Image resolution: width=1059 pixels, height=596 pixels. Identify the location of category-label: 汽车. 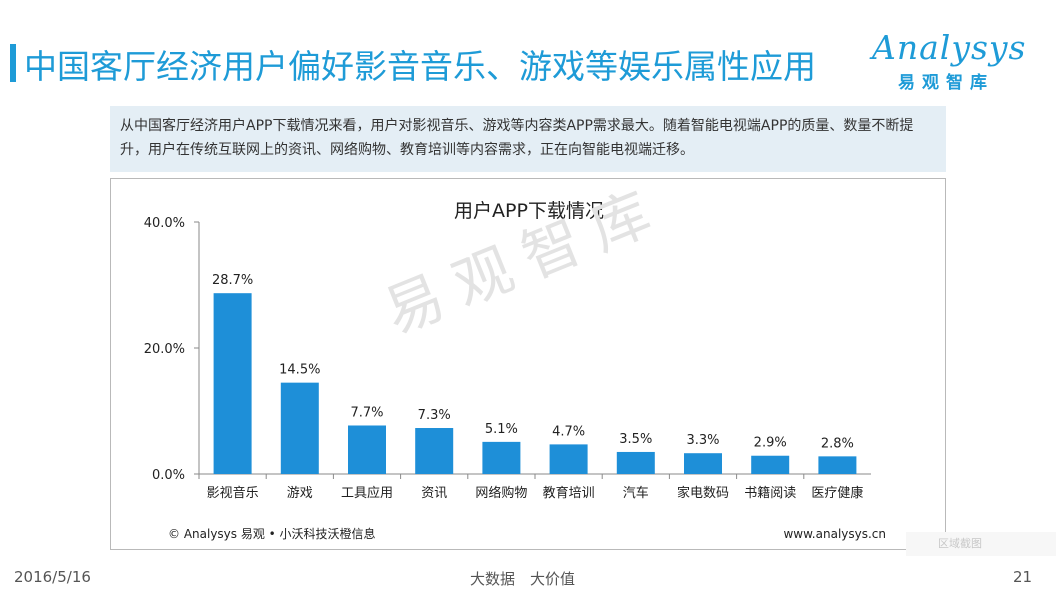
(636, 493).